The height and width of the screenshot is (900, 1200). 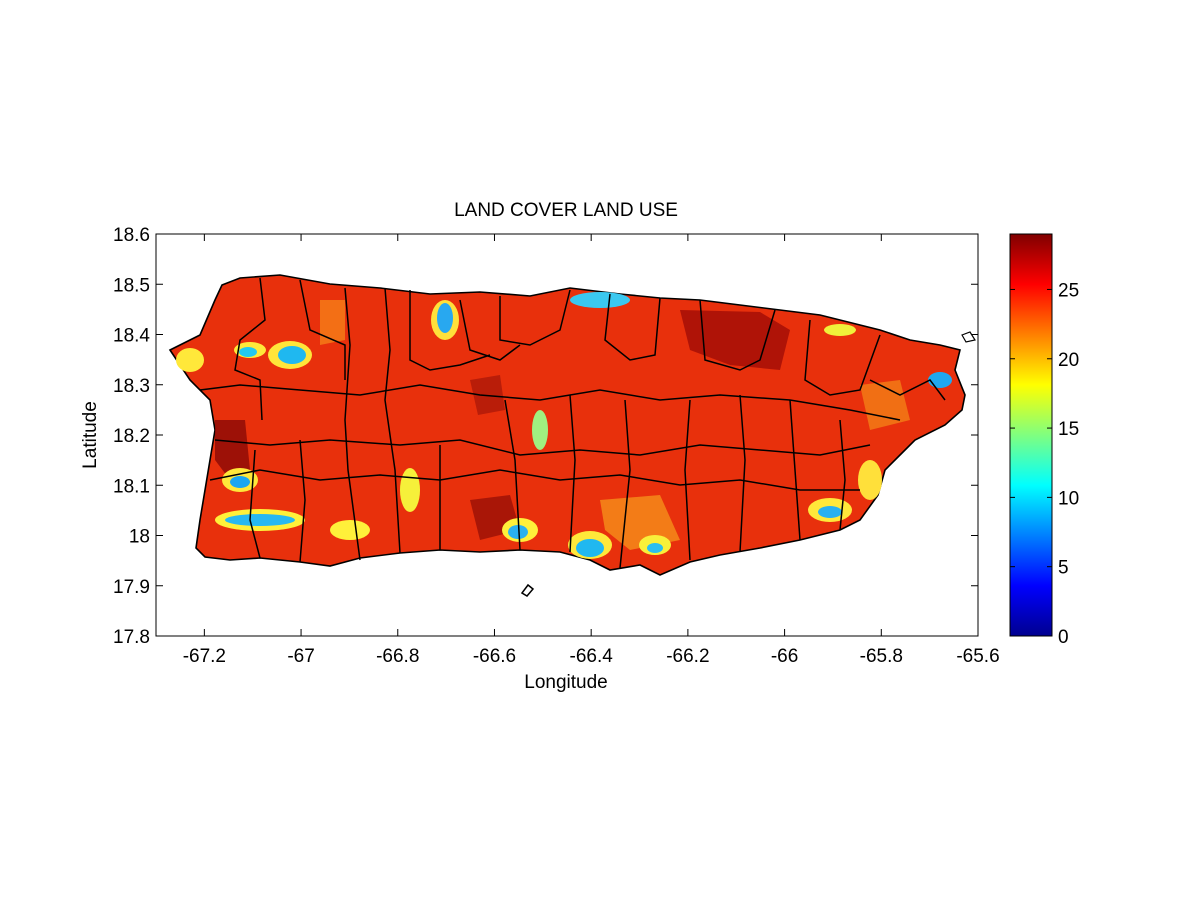 I want to click on y-tick-label: 17.8, so click(x=131, y=637).